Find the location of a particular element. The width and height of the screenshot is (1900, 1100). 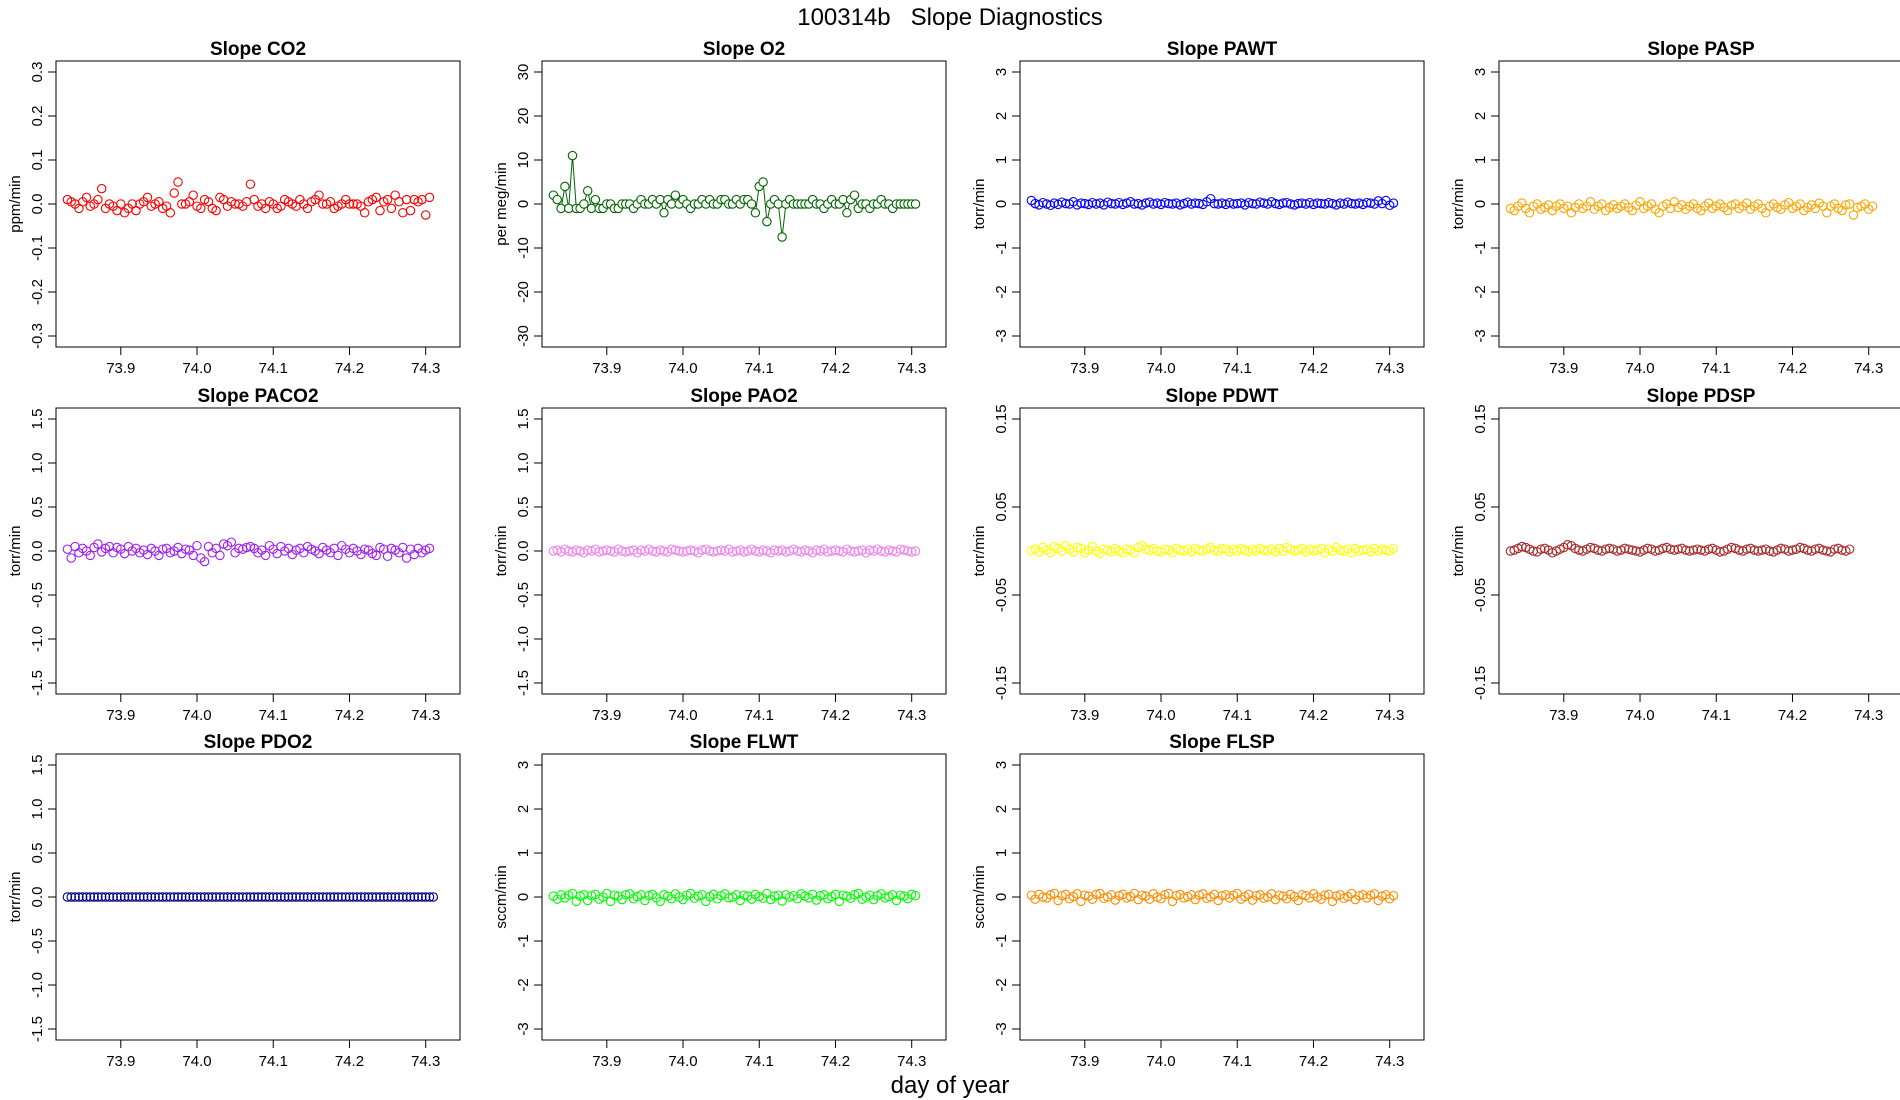

panel-title: Slope PDO2 is located at coordinates (258, 742).